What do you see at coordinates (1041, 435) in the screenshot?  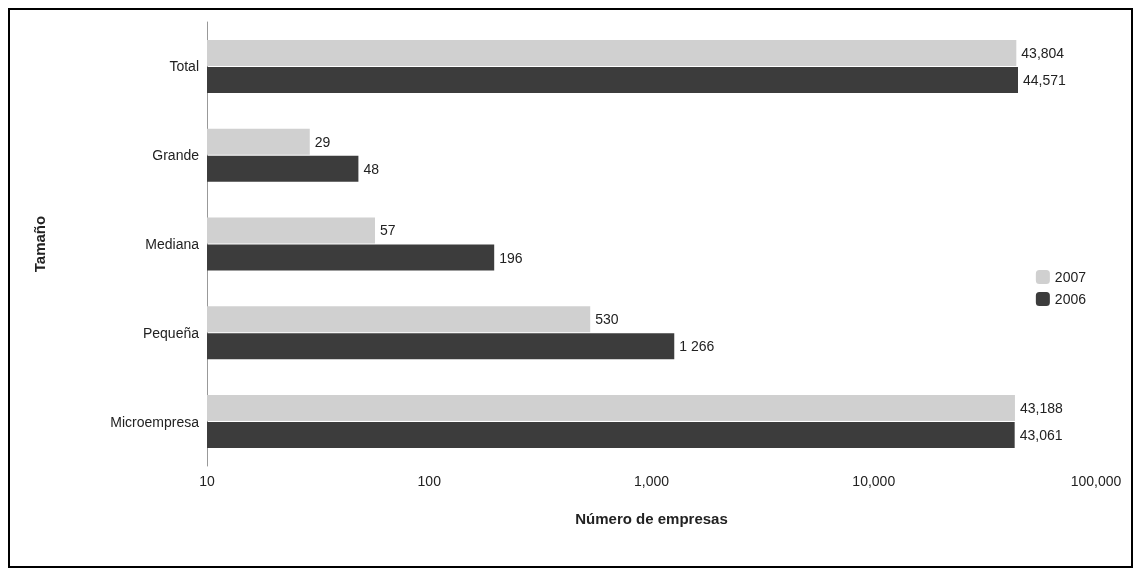 I see `data-label: 43,061` at bounding box center [1041, 435].